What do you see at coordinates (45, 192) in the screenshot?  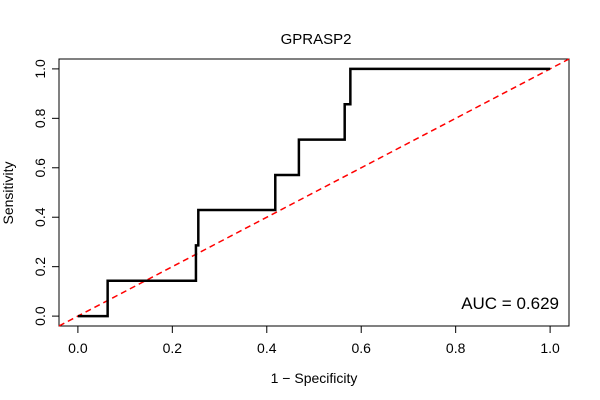 I see `y-axis: 0.0 0.2 0.4 0.6 0.8 1.0` at bounding box center [45, 192].